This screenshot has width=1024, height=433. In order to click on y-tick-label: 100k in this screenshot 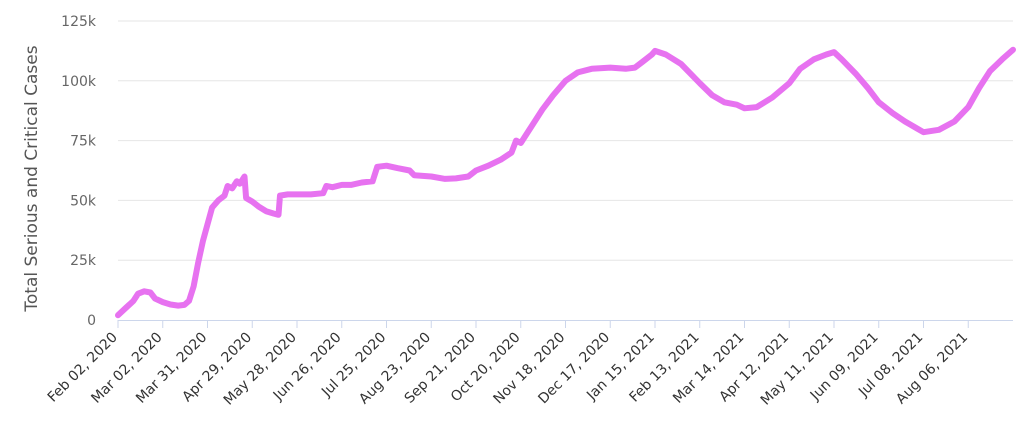, I will do `click(79, 82)`.